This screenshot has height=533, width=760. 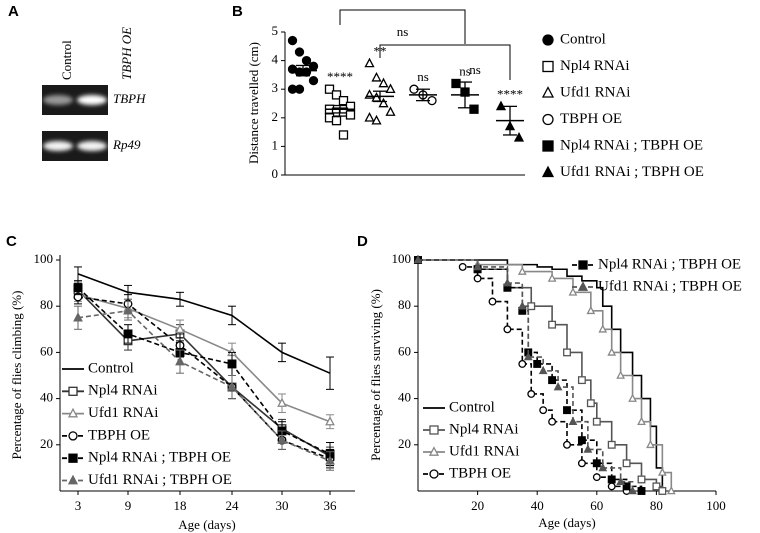 What do you see at coordinates (46, 443) in the screenshot?
I see `y-tick-label: 20` at bounding box center [46, 443].